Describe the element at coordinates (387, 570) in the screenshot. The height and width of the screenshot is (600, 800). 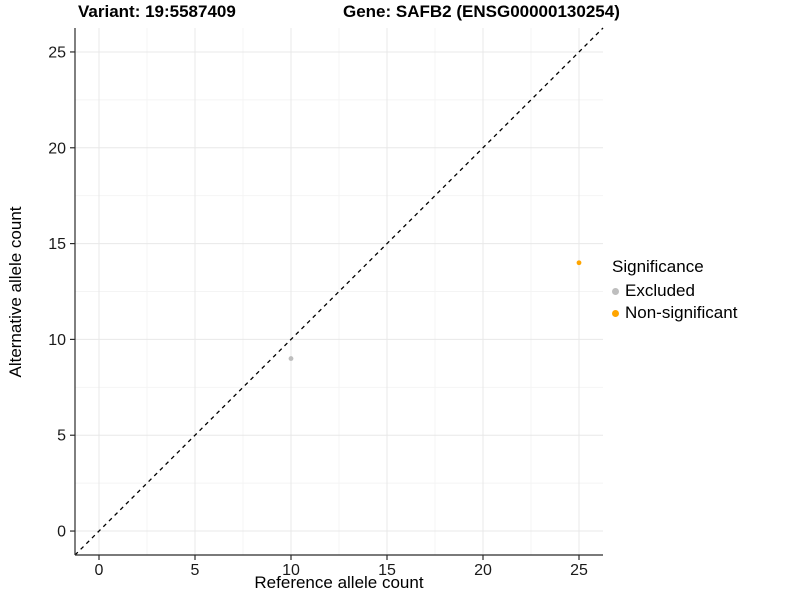
I see `x-tick-label: 15` at that location.